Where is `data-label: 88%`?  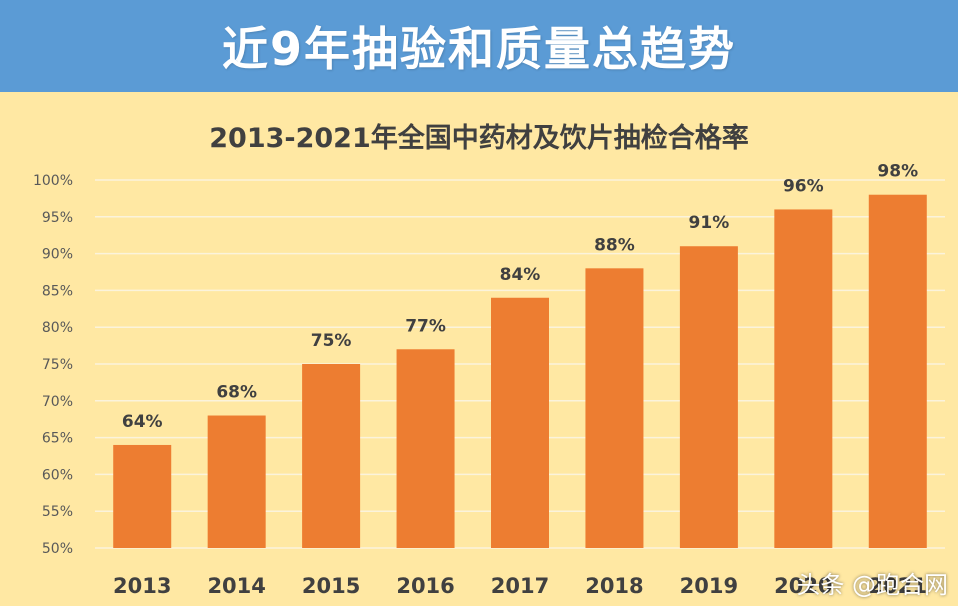
data-label: 88% is located at coordinates (614, 245).